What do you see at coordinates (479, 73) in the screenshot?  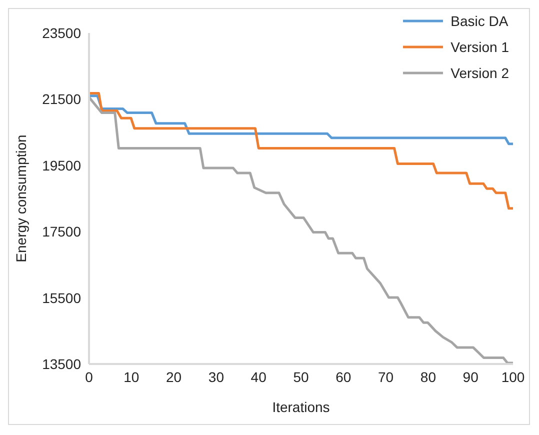 I see `legend-label: Version 2` at bounding box center [479, 73].